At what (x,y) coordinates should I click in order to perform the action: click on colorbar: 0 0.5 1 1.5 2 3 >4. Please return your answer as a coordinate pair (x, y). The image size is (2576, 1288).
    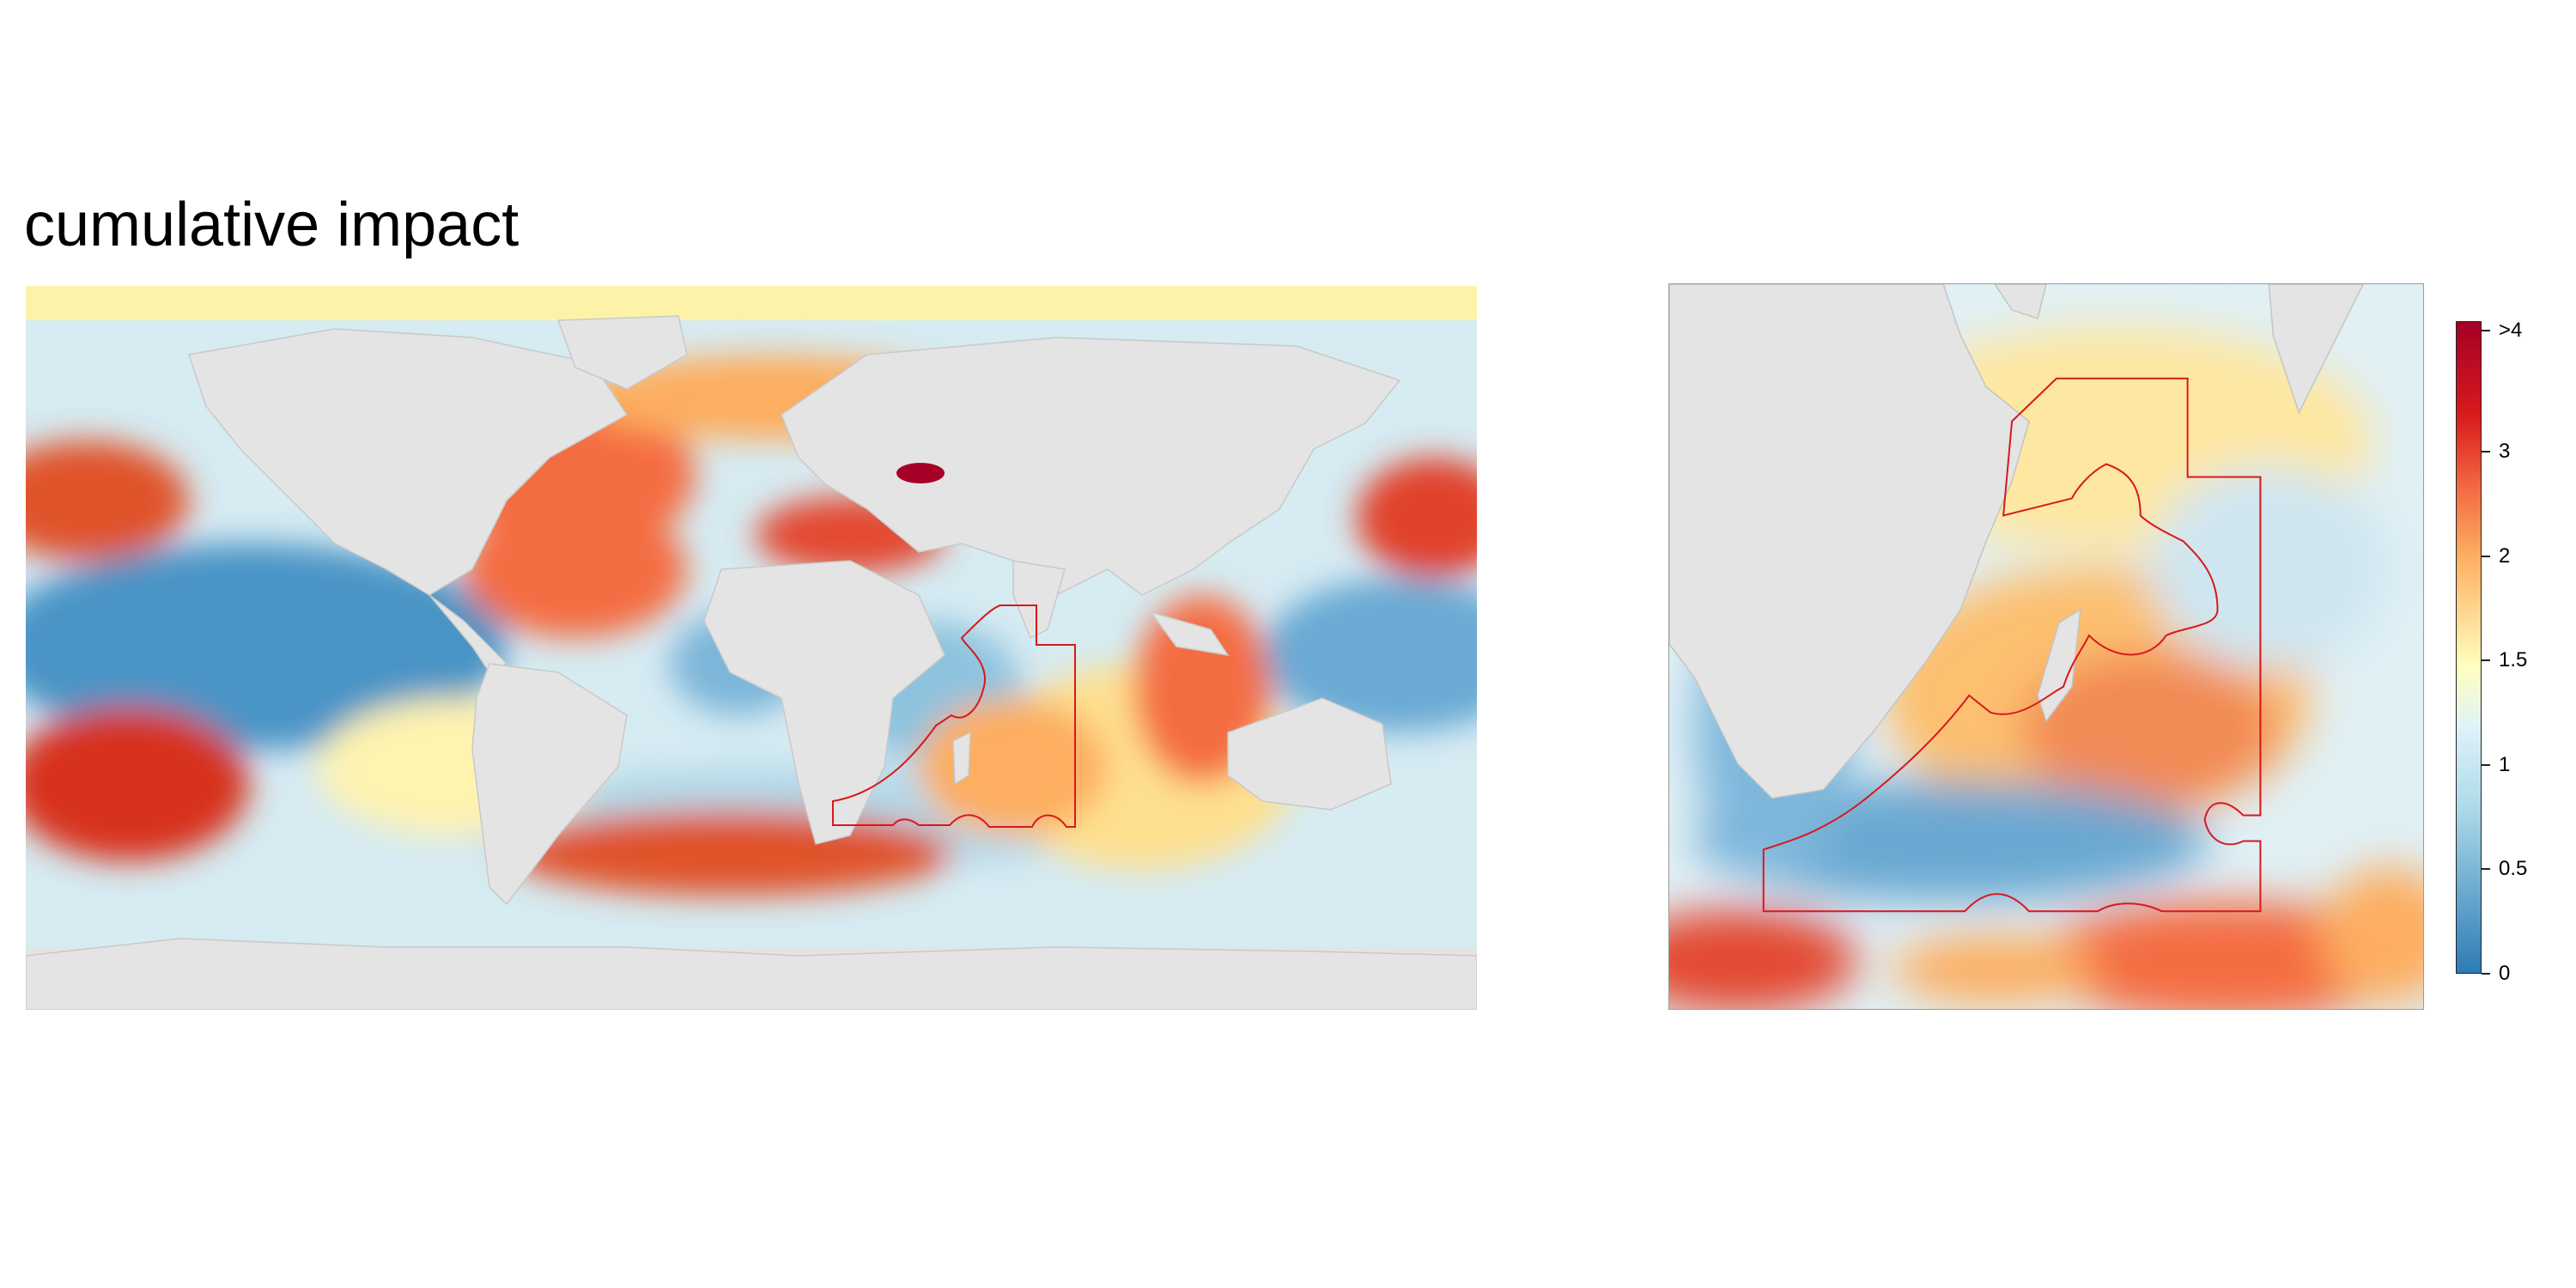
    Looking at the image, I should click on (2511, 651).